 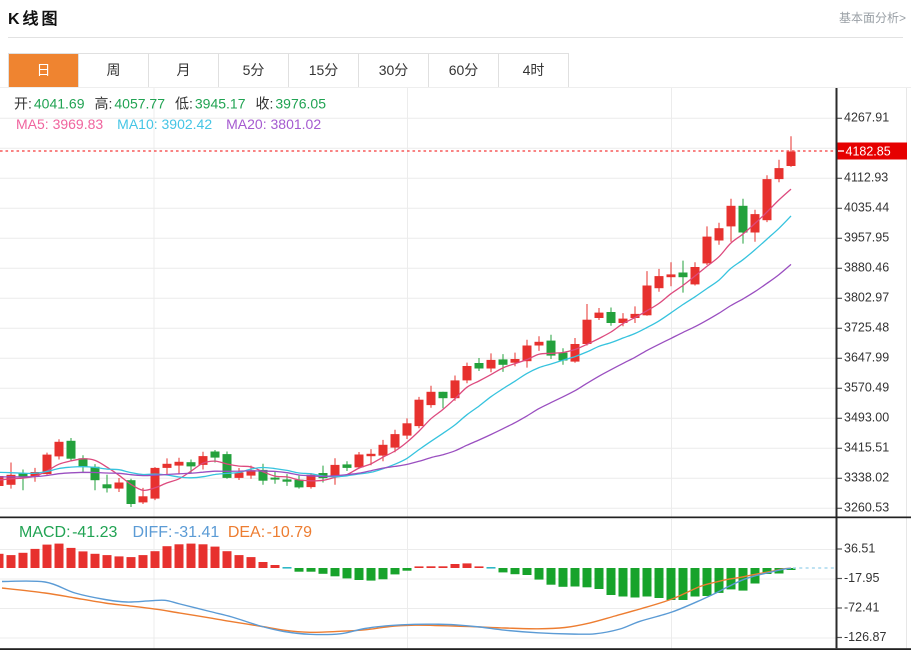 I want to click on svg-text:开:4041.69高:4057.77低:3945.17收:3: 开: 4041.69 高: 4057.77 低: 3945.17 收: 3976.05, so click(x=170, y=104).